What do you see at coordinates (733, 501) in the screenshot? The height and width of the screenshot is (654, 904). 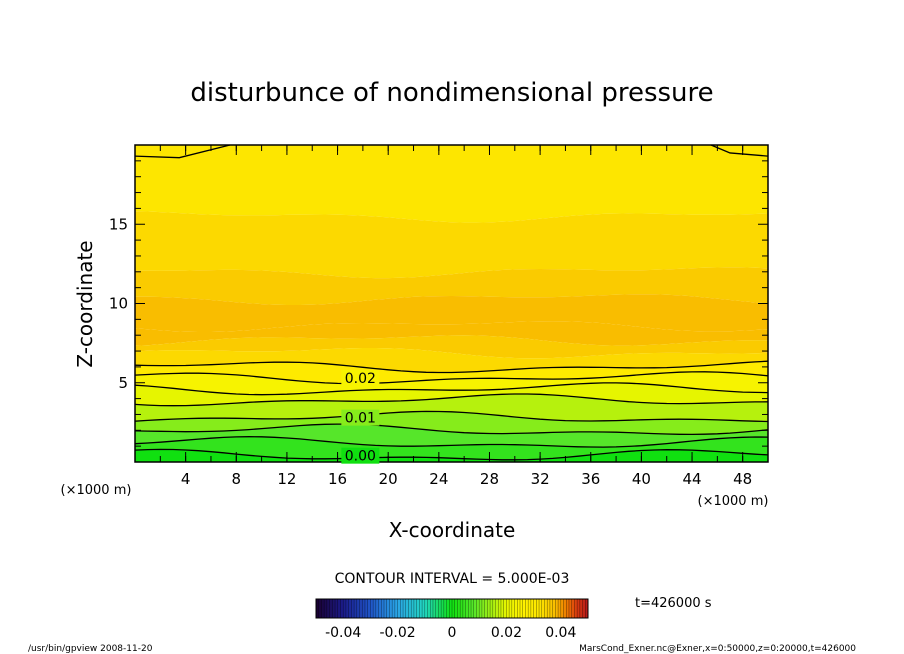 I see `x-axis-unit: (×1000 m)` at bounding box center [733, 501].